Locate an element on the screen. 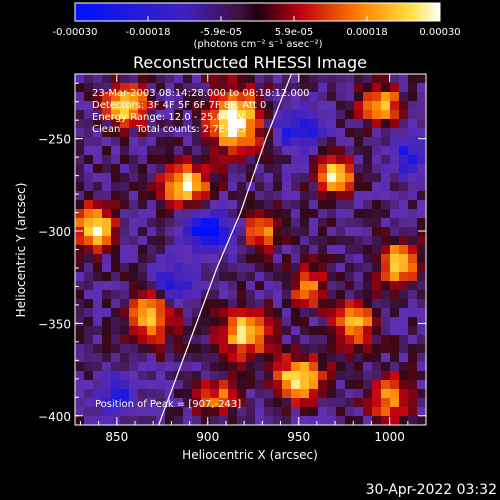  x-axis-label: Heliocentric X (arcsec) is located at coordinates (250, 455).